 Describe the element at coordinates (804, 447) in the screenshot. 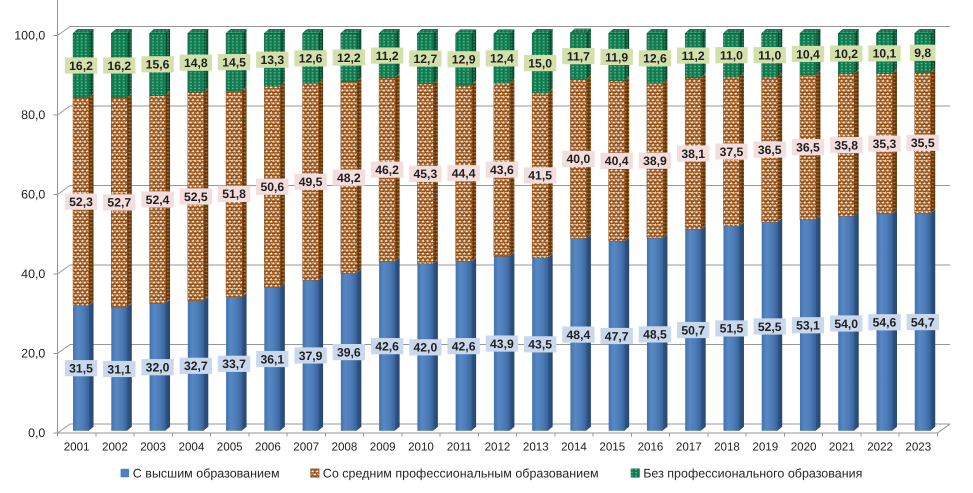

I see `svg-text: 2020` at that location.